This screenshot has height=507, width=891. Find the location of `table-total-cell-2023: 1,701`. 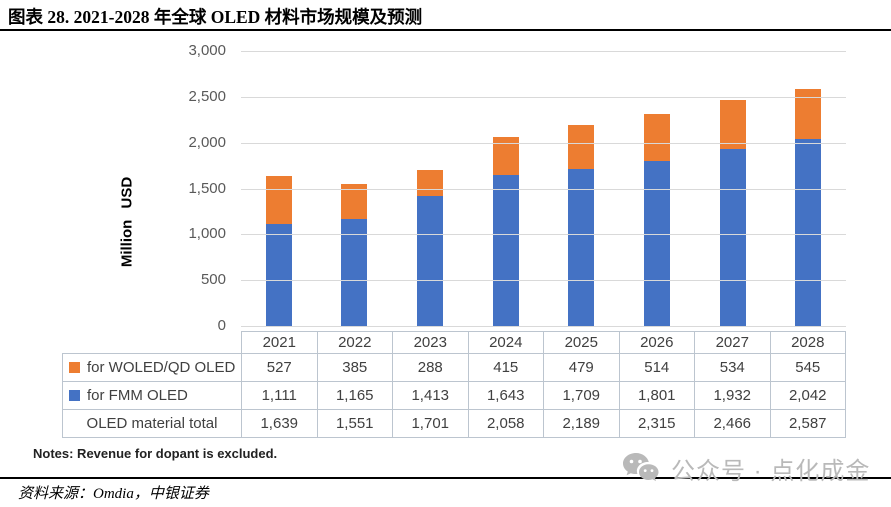

table-total-cell-2023: 1,701 is located at coordinates (430, 423).